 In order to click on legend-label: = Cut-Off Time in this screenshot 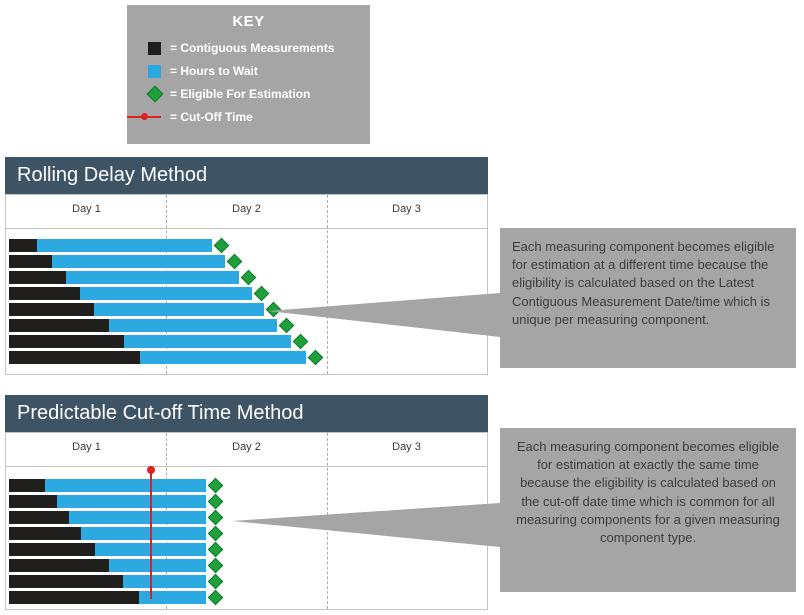, I will do `click(211, 117)`.